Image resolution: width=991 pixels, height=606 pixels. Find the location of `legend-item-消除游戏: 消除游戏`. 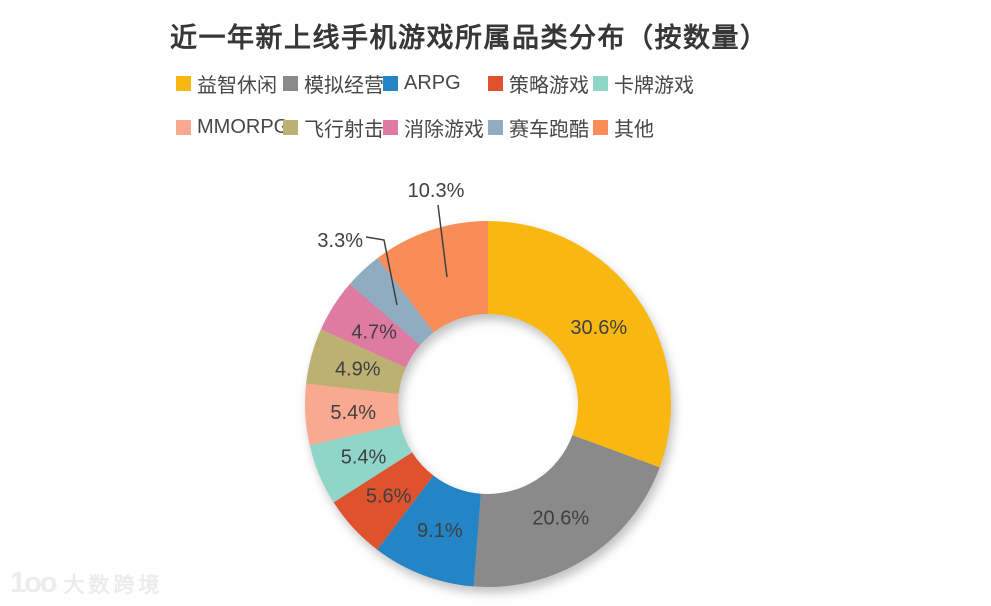

legend-item-消除游戏: 消除游戏 is located at coordinates (435, 127).